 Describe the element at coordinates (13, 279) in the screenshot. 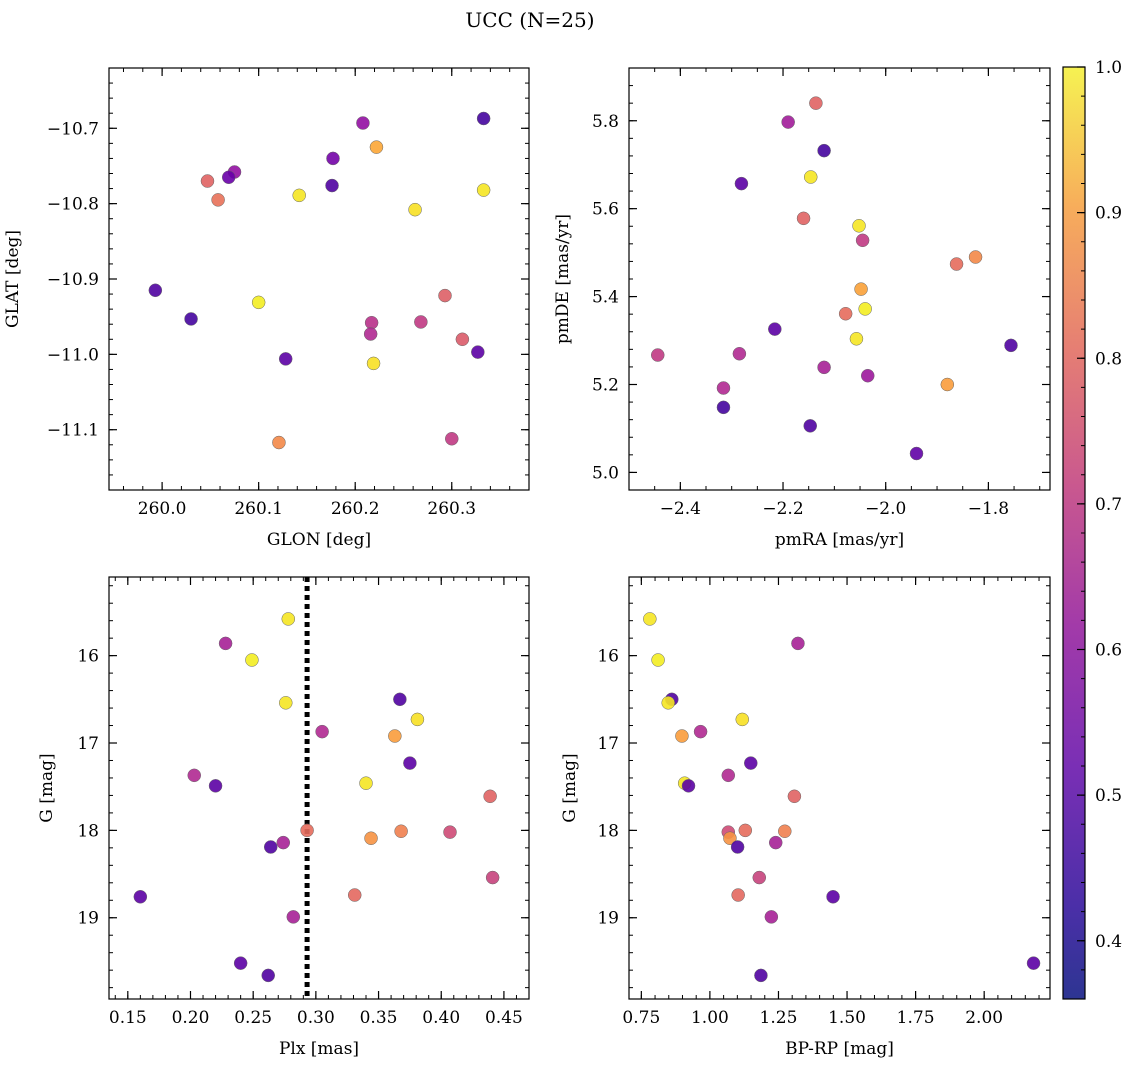

I see `y-axis-label: GLAT [deg]` at that location.